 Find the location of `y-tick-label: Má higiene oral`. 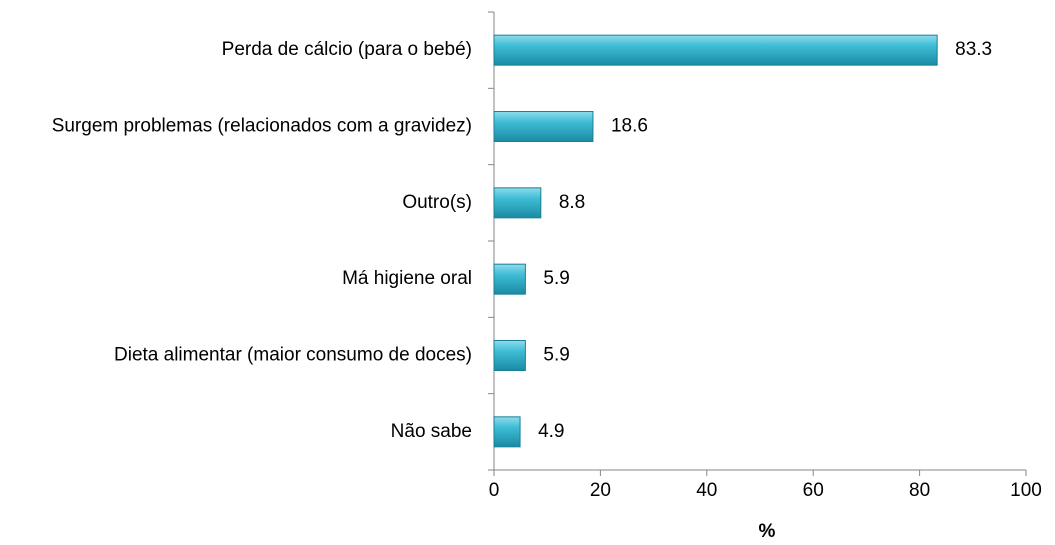

y-tick-label: Má higiene oral is located at coordinates (407, 278).